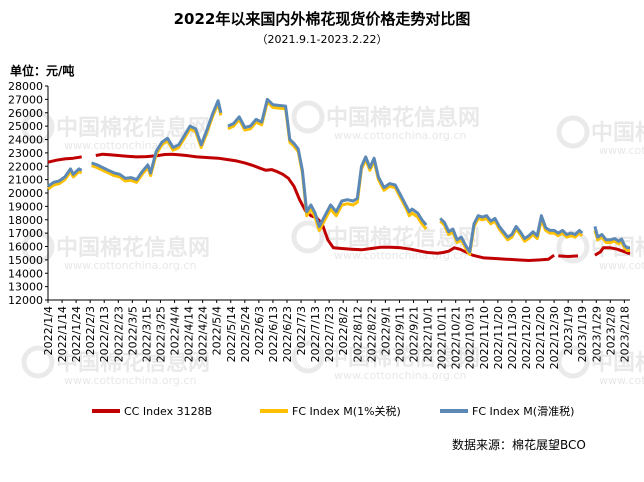 Image resolution: width=644 pixels, height=482 pixels. I want to click on y-tick-label: 12000, so click(25, 300).